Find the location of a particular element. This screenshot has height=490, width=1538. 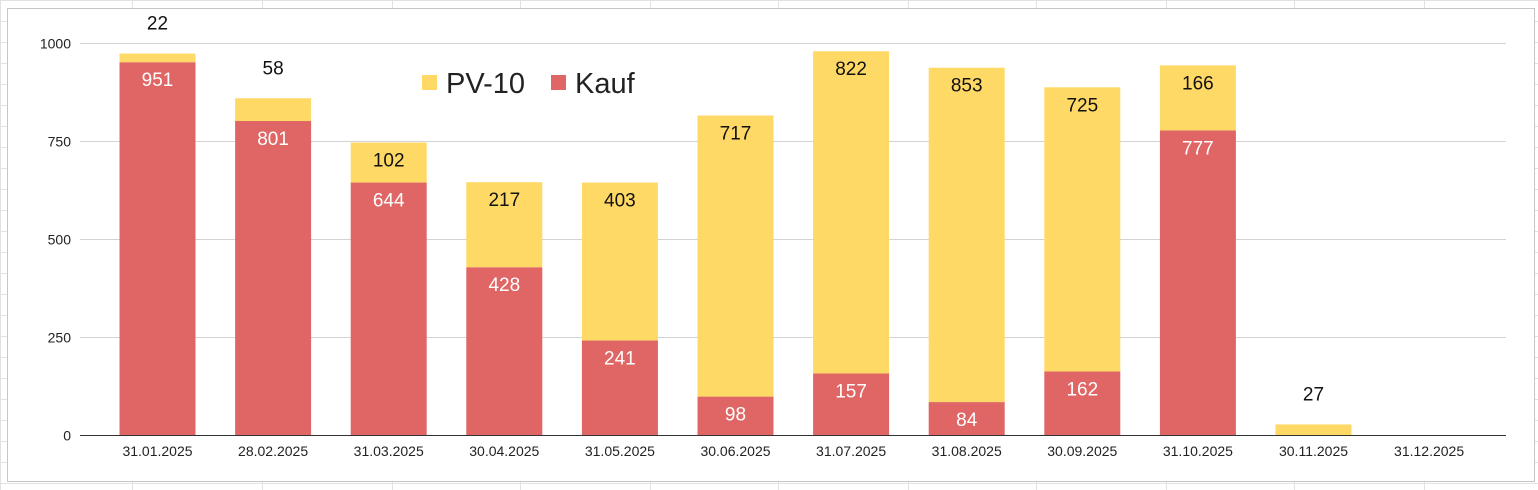

x-tick-label: 31.08.2025 is located at coordinates (967, 451).